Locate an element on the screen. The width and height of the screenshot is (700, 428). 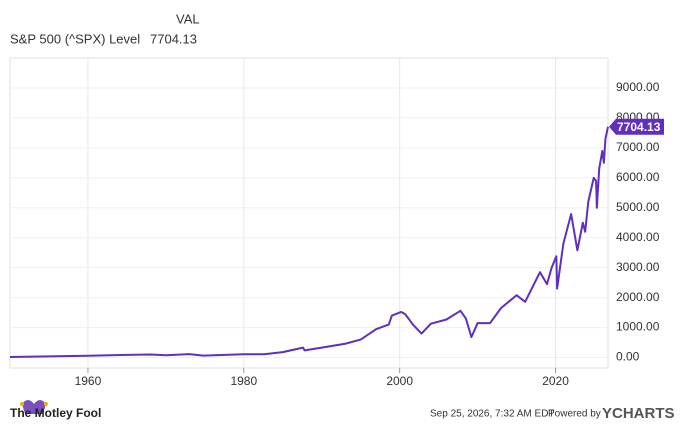
legend-label: S&P 500 (^SPX) Level is located at coordinates (75, 38).